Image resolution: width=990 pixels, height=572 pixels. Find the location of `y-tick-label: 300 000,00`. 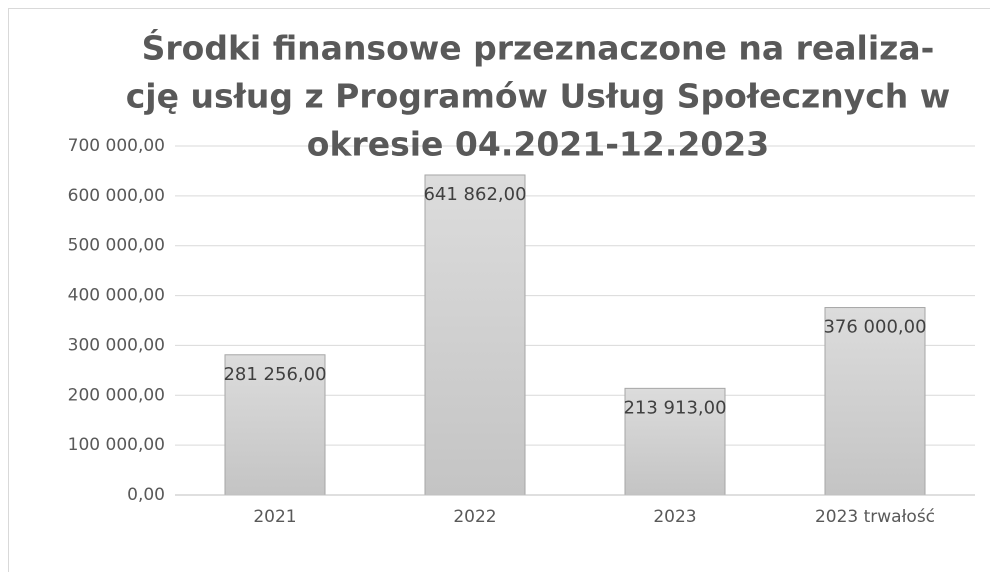

y-tick-label: 300 000,00 is located at coordinates (116, 345).